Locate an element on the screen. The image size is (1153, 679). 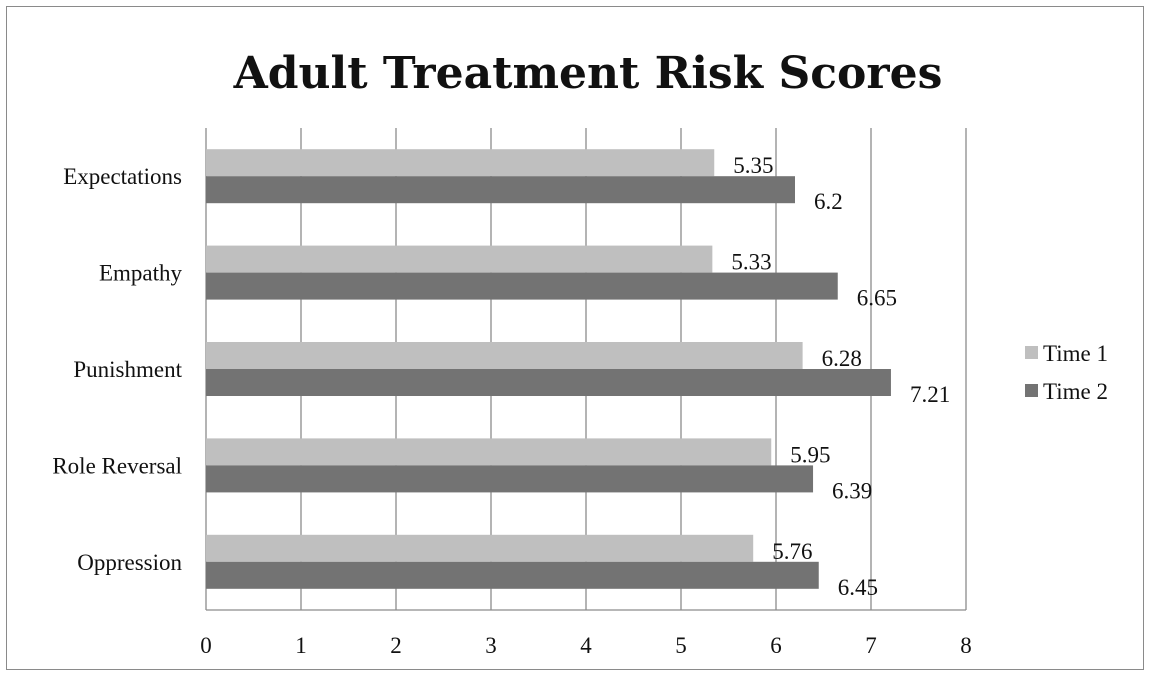
x-tick-label-6: 6 is located at coordinates (776, 645).